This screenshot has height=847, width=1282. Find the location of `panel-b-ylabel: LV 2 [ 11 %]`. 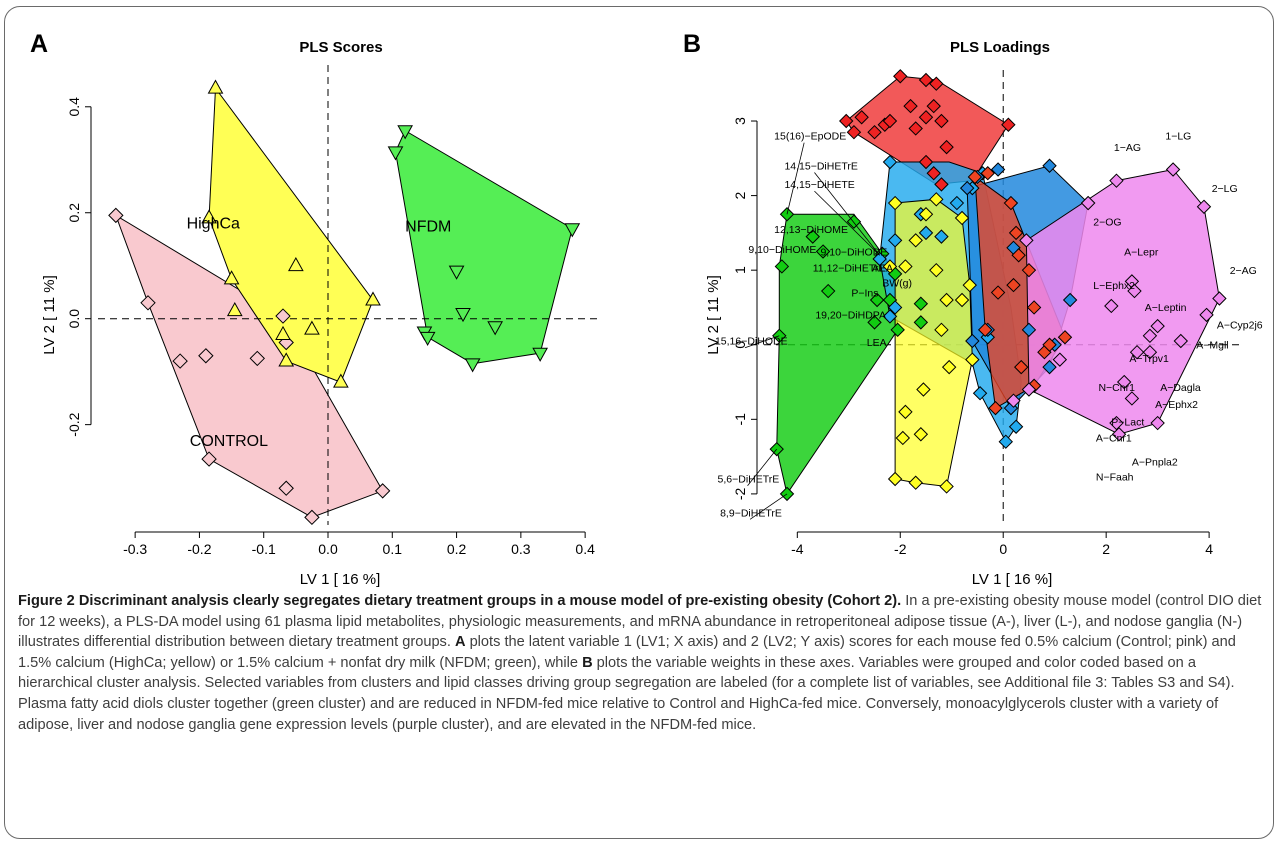

panel-b-ylabel: LV 2 [ 11 %] is located at coordinates (713, 315).